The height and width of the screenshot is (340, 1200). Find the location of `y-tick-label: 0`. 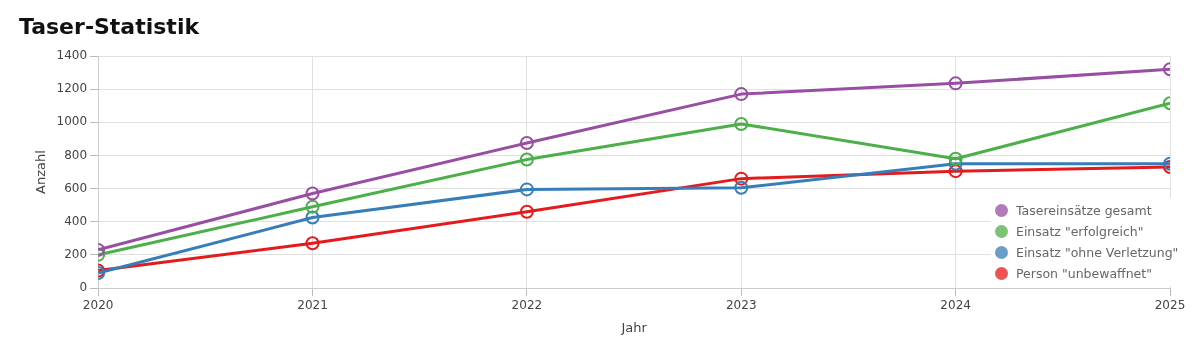

y-tick-label: 0 is located at coordinates (83, 287).